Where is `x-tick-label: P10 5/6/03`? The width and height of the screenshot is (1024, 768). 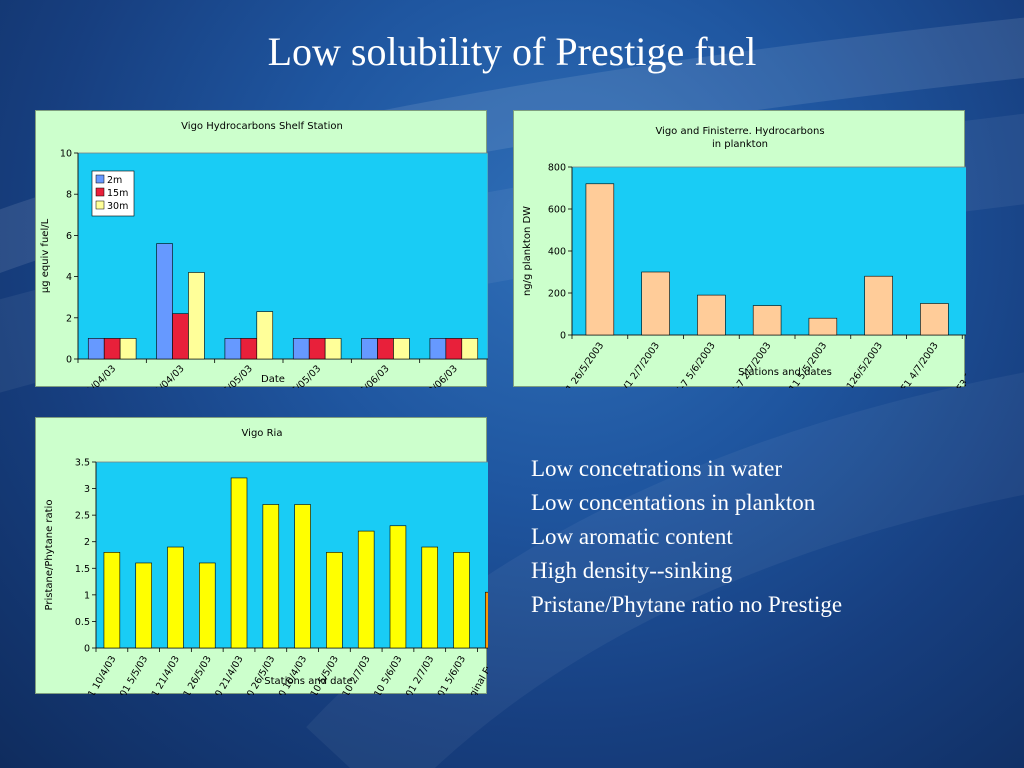
x-tick-label: P10 5/6/03 is located at coordinates (386, 674).